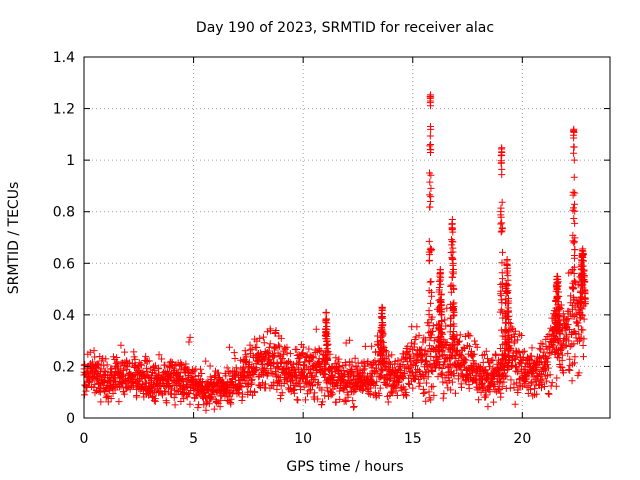  Describe the element at coordinates (64, 264) in the screenshot. I see `y-tick-label-0.6: 0.6` at that location.